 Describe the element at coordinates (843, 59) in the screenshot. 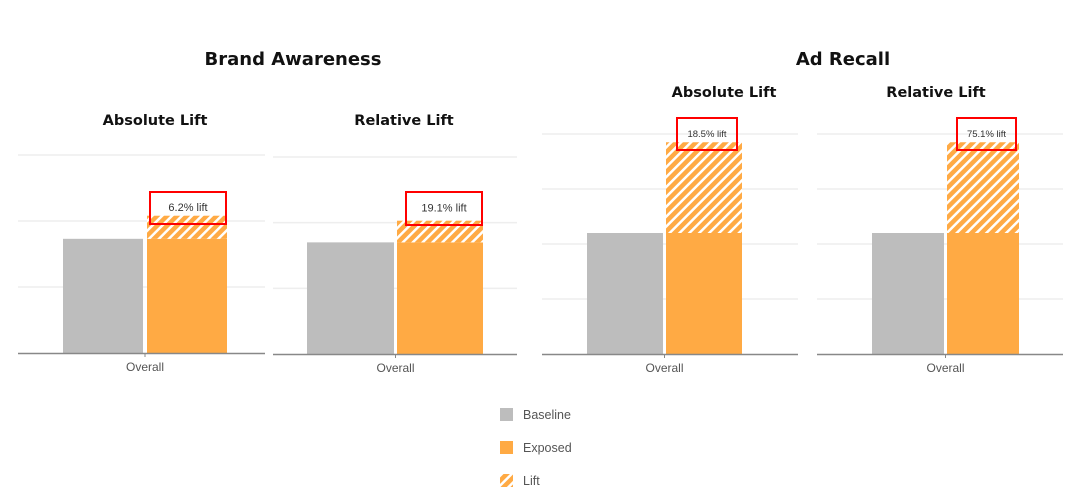

I see `group-title-ad-recall: Ad Recall` at that location.